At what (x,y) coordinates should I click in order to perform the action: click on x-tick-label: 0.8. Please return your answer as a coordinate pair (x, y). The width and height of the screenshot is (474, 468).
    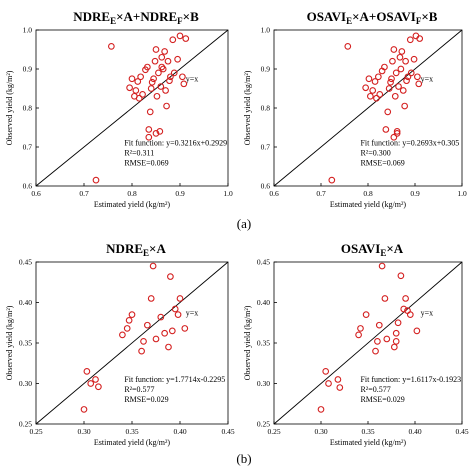
    Looking at the image, I should click on (132, 193).